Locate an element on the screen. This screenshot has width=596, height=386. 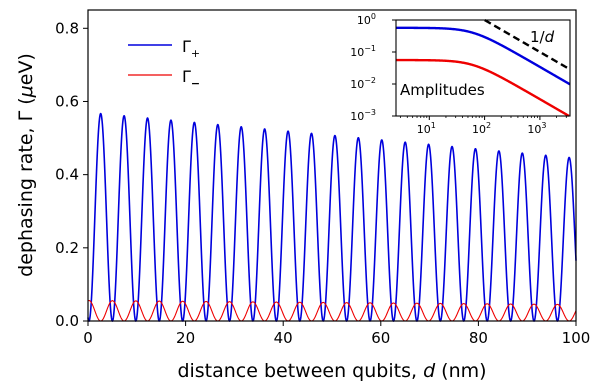
inset-x-tick-label: 10¹ is located at coordinates (426, 128).